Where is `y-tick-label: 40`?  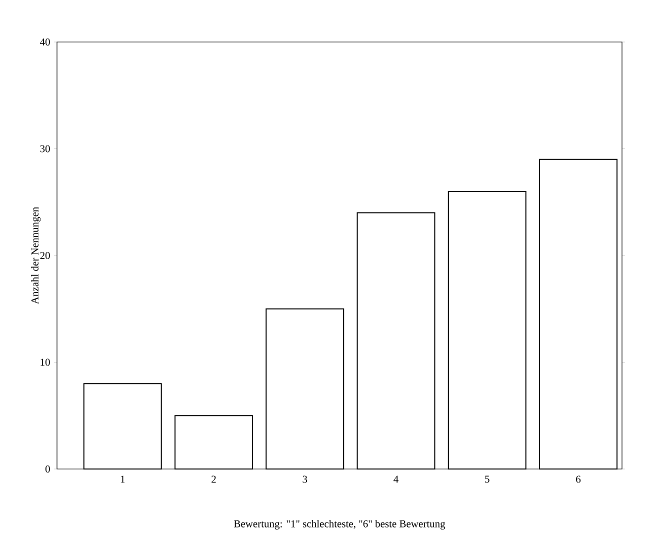
y-tick-label: 40 is located at coordinates (45, 42).